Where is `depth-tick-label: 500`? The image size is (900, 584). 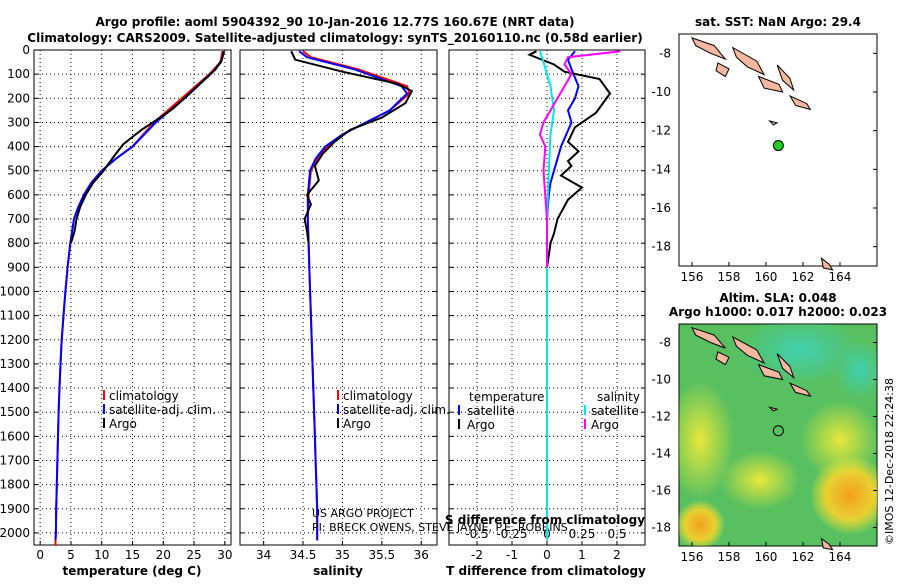
depth-tick-label: 500 is located at coordinates (18, 171).